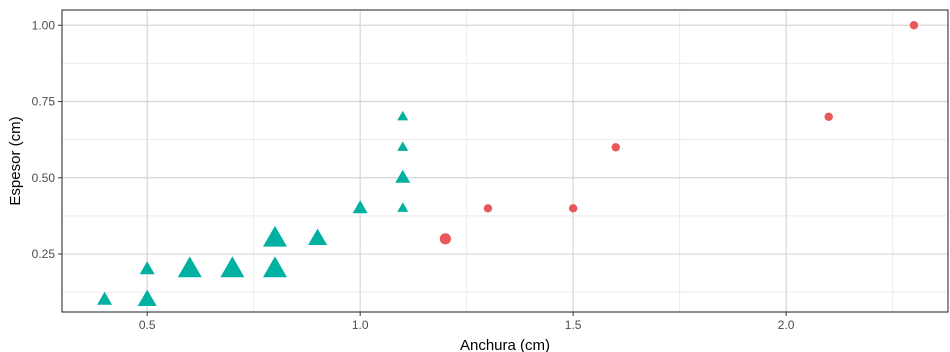 This screenshot has height=352, width=950. Describe the element at coordinates (786, 325) in the screenshot. I see `x-tick-label: 2.0` at that location.